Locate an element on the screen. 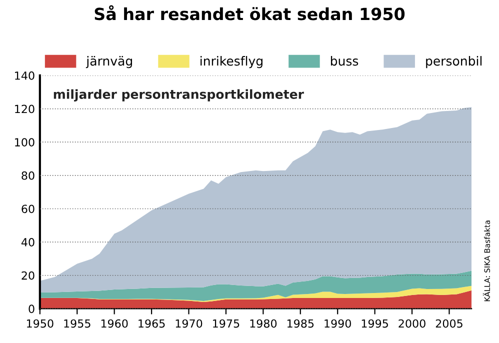 The height and width of the screenshot is (343, 499). y-tick-label: 20 is located at coordinates (28, 275).